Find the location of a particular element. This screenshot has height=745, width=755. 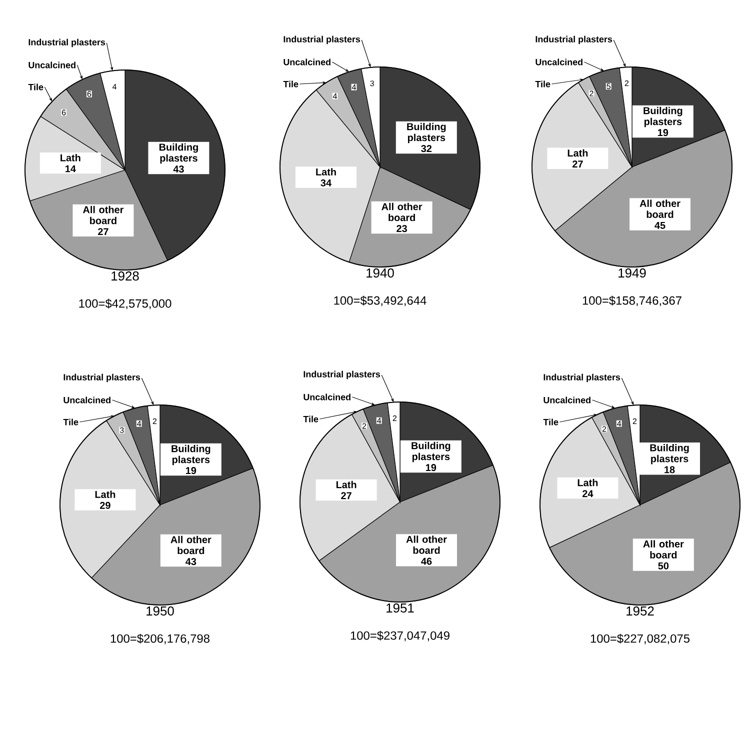

text: 100=$158,746,367 is located at coordinates (632, 301).